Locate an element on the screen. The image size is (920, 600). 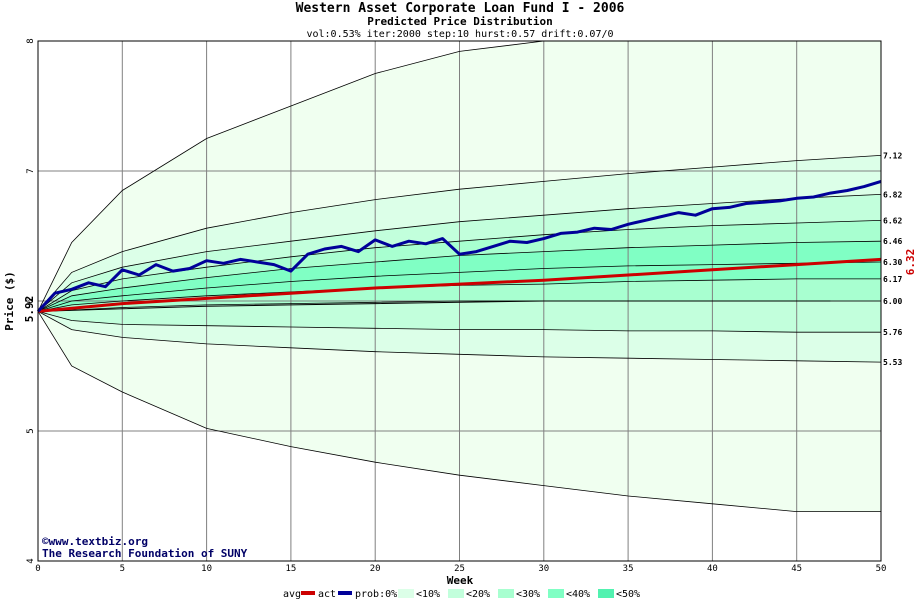
start-price-label: 5.92 is located at coordinates (29, 309).